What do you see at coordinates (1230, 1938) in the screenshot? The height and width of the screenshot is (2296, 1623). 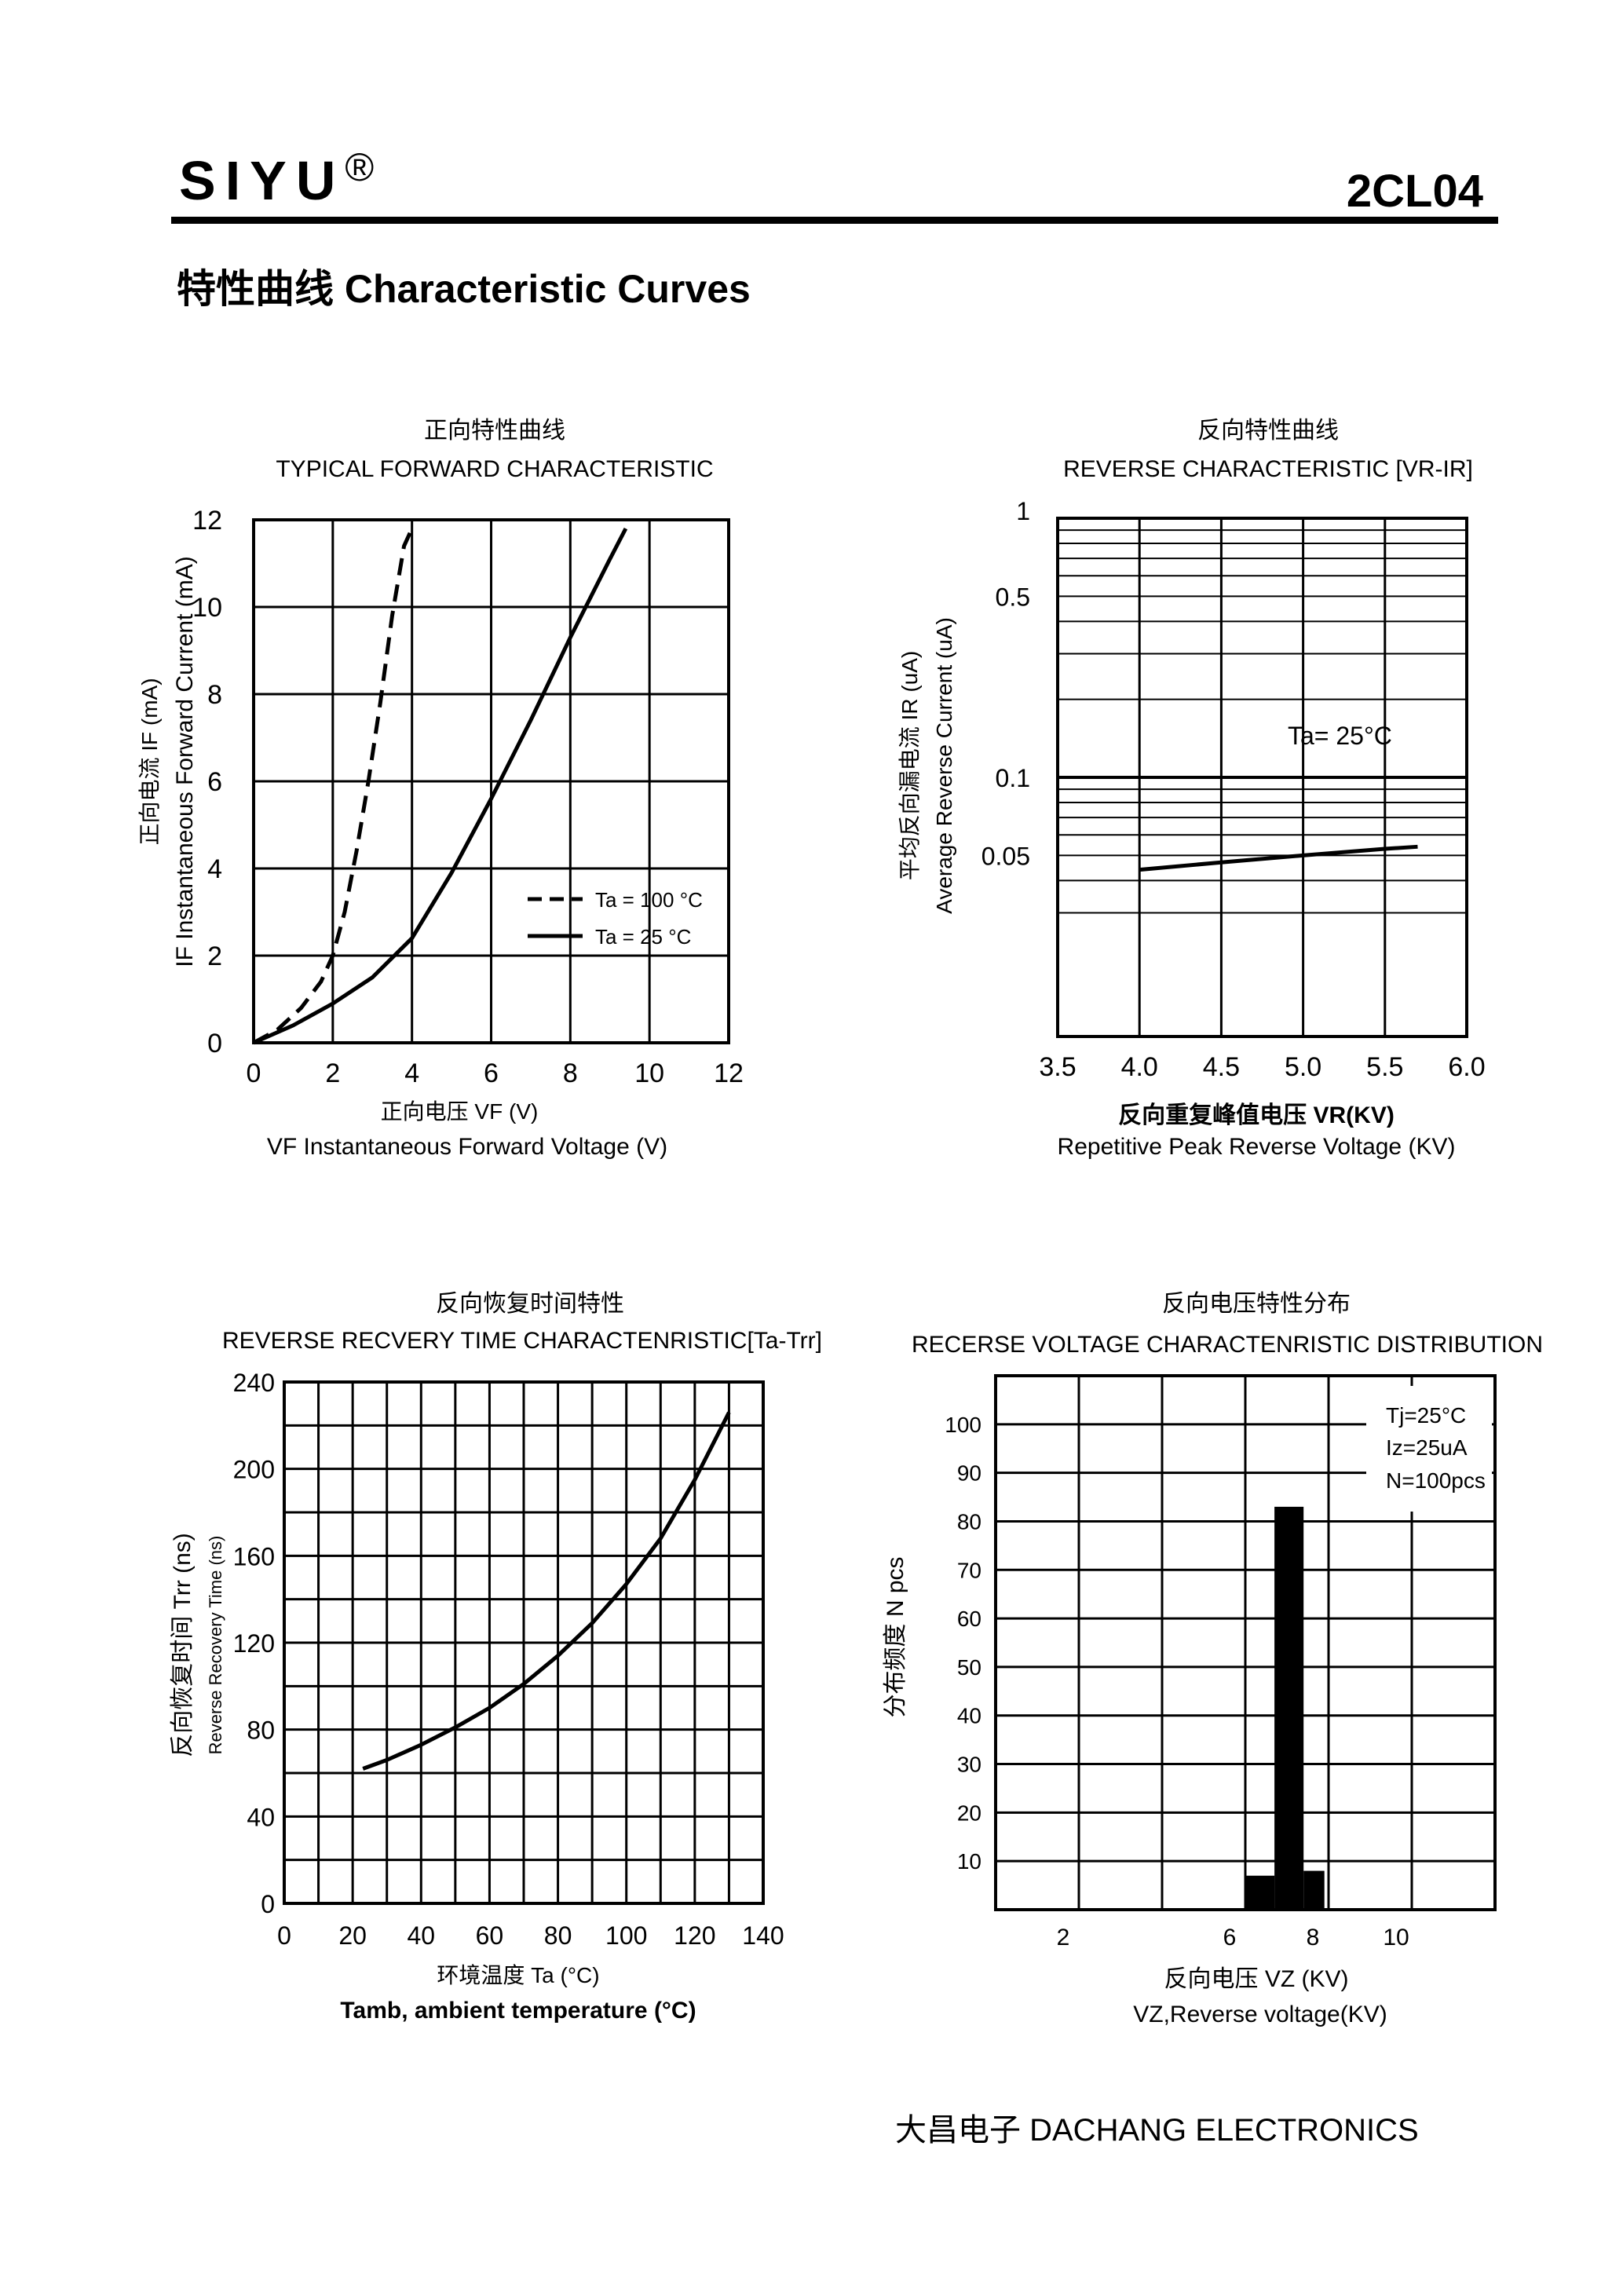 I see `chart4-x-tick-label: 6` at bounding box center [1230, 1938].